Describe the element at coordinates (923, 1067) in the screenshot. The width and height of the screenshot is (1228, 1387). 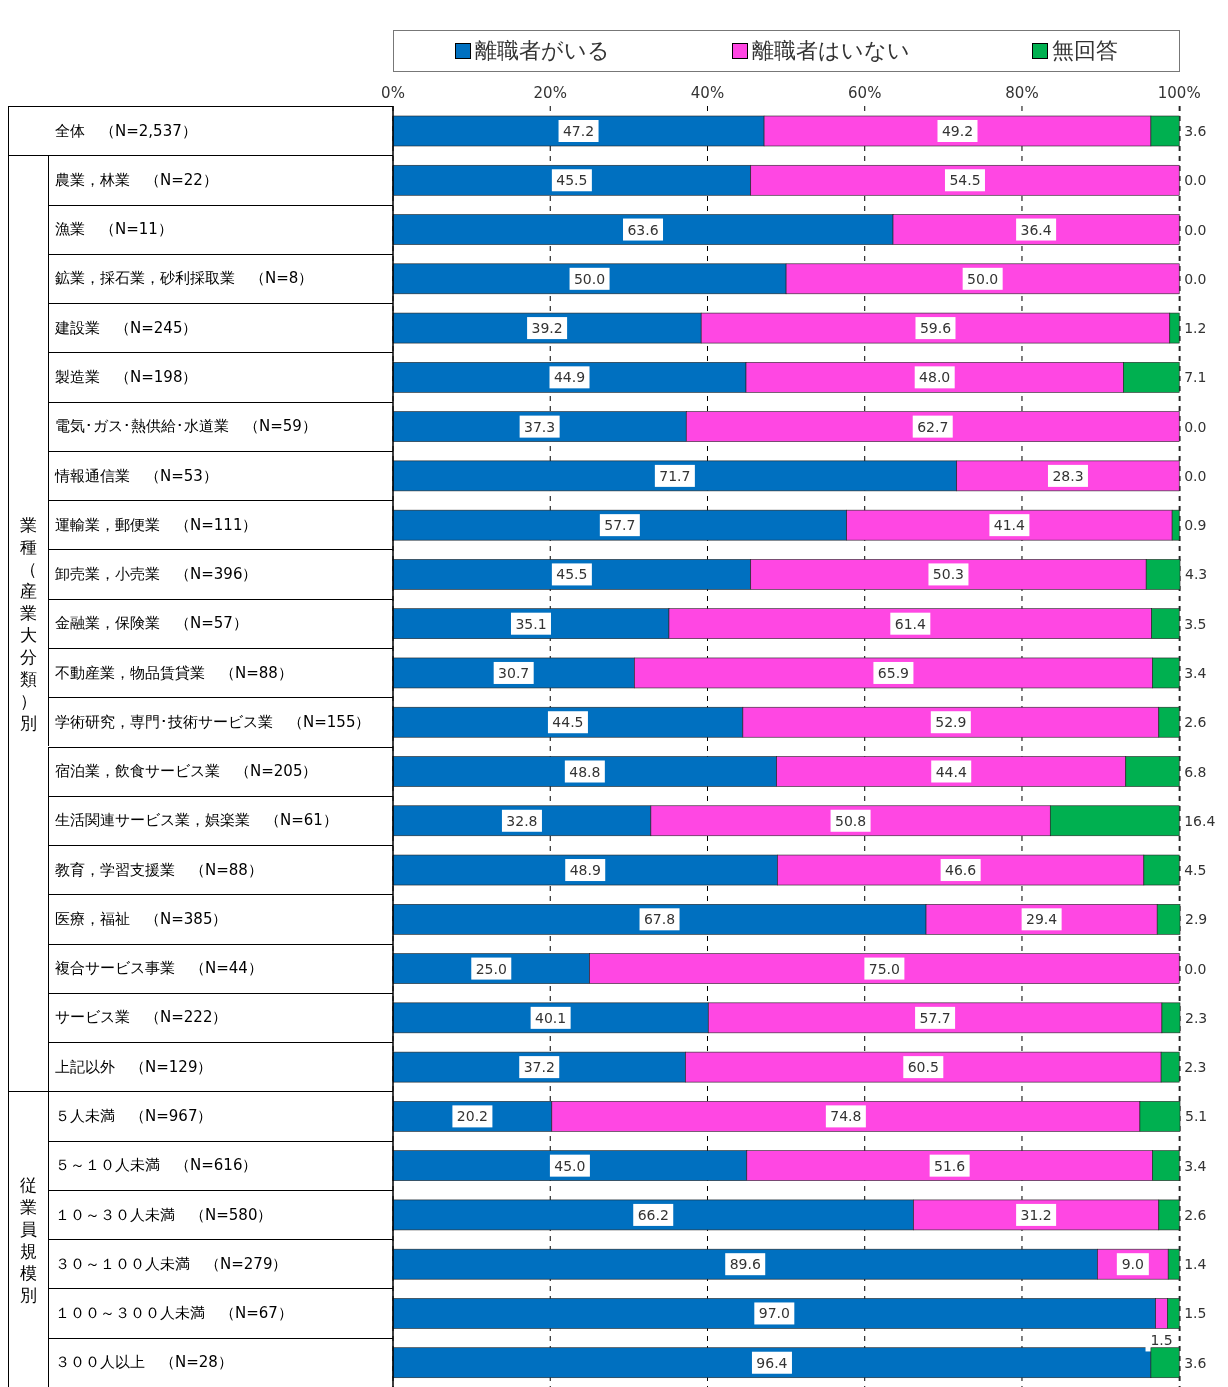
I see `data-label: 60.5` at that location.